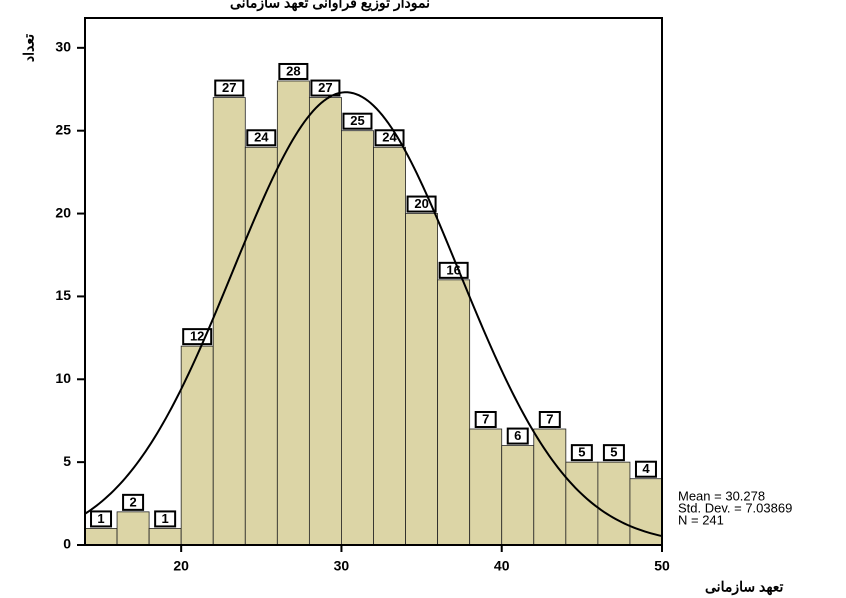  I want to click on data-label: 2, so click(132, 501).